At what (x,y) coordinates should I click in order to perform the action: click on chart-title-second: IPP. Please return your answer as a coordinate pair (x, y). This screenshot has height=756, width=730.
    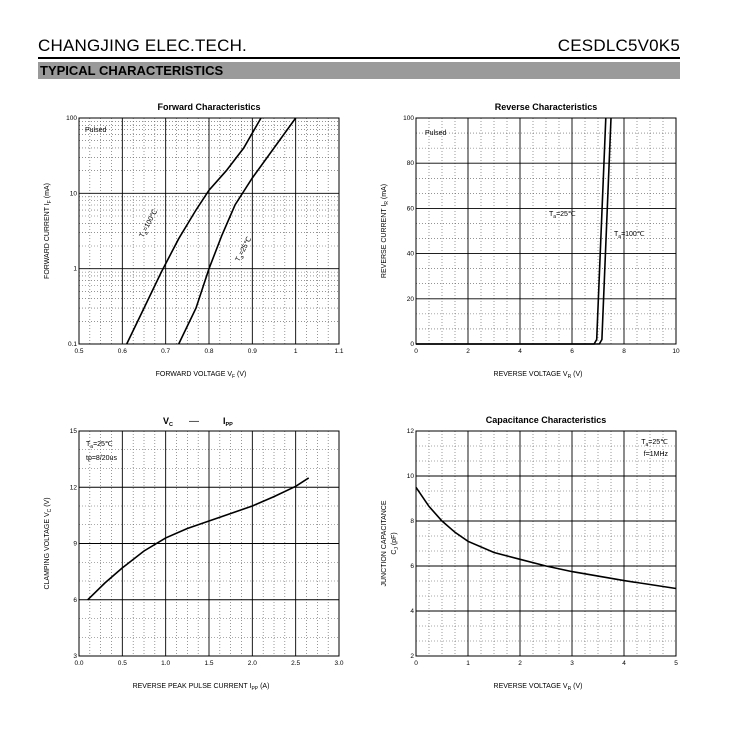
    Looking at the image, I should click on (228, 422).